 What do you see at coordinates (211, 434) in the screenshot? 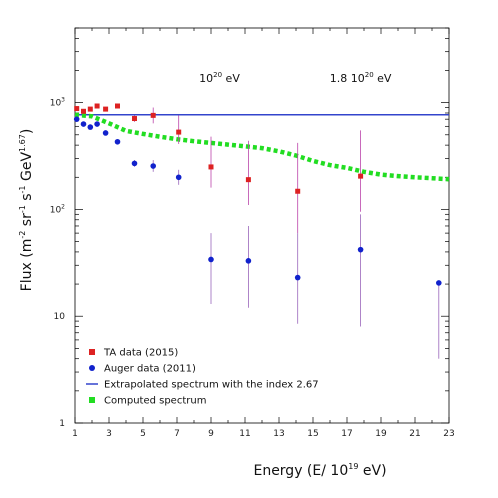
I see `x-tick-label: 9` at bounding box center [211, 434].